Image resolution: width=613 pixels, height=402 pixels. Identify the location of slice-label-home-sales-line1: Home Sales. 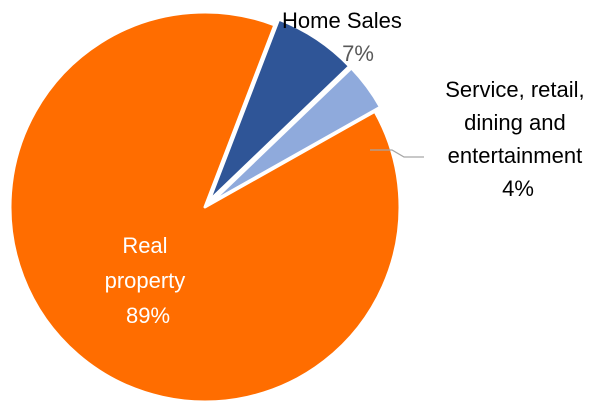
(342, 20).